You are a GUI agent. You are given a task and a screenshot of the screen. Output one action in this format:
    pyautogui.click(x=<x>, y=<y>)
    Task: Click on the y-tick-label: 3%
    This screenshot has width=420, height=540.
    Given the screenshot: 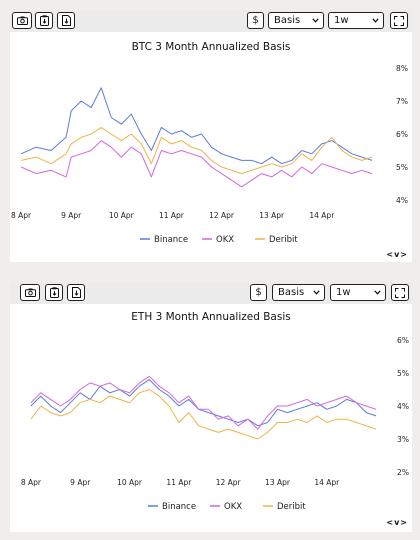 What is the action you would take?
    pyautogui.click(x=403, y=439)
    